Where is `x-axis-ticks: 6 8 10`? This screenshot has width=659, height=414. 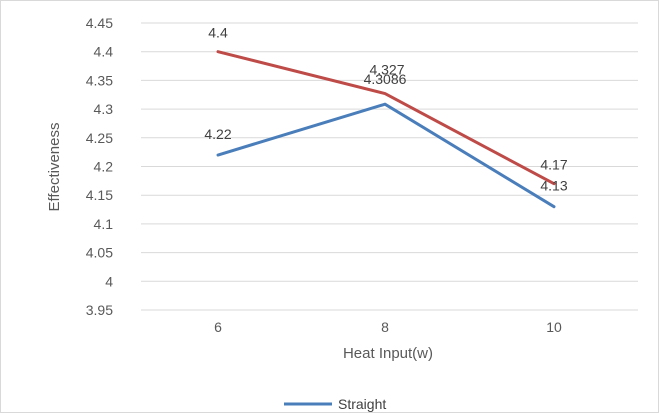 x-axis-ticks: 6 8 10 is located at coordinates (388, 327).